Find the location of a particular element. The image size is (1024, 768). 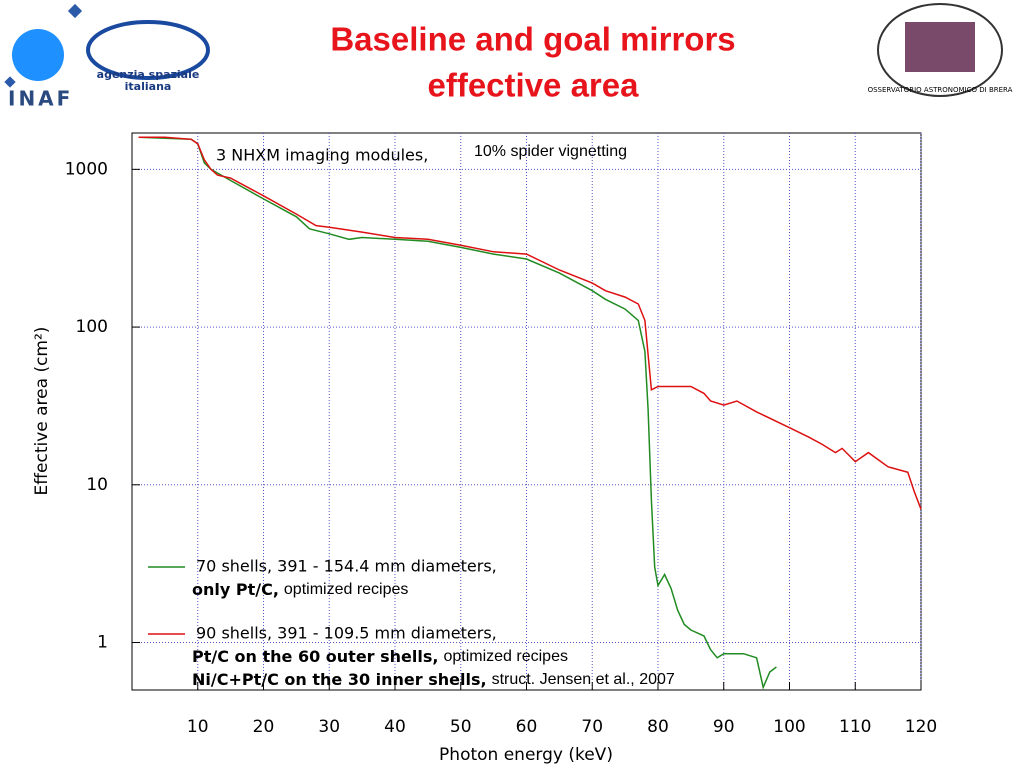

legend-note-bold: Pt/C on the 60 outer shells, is located at coordinates (315, 656).